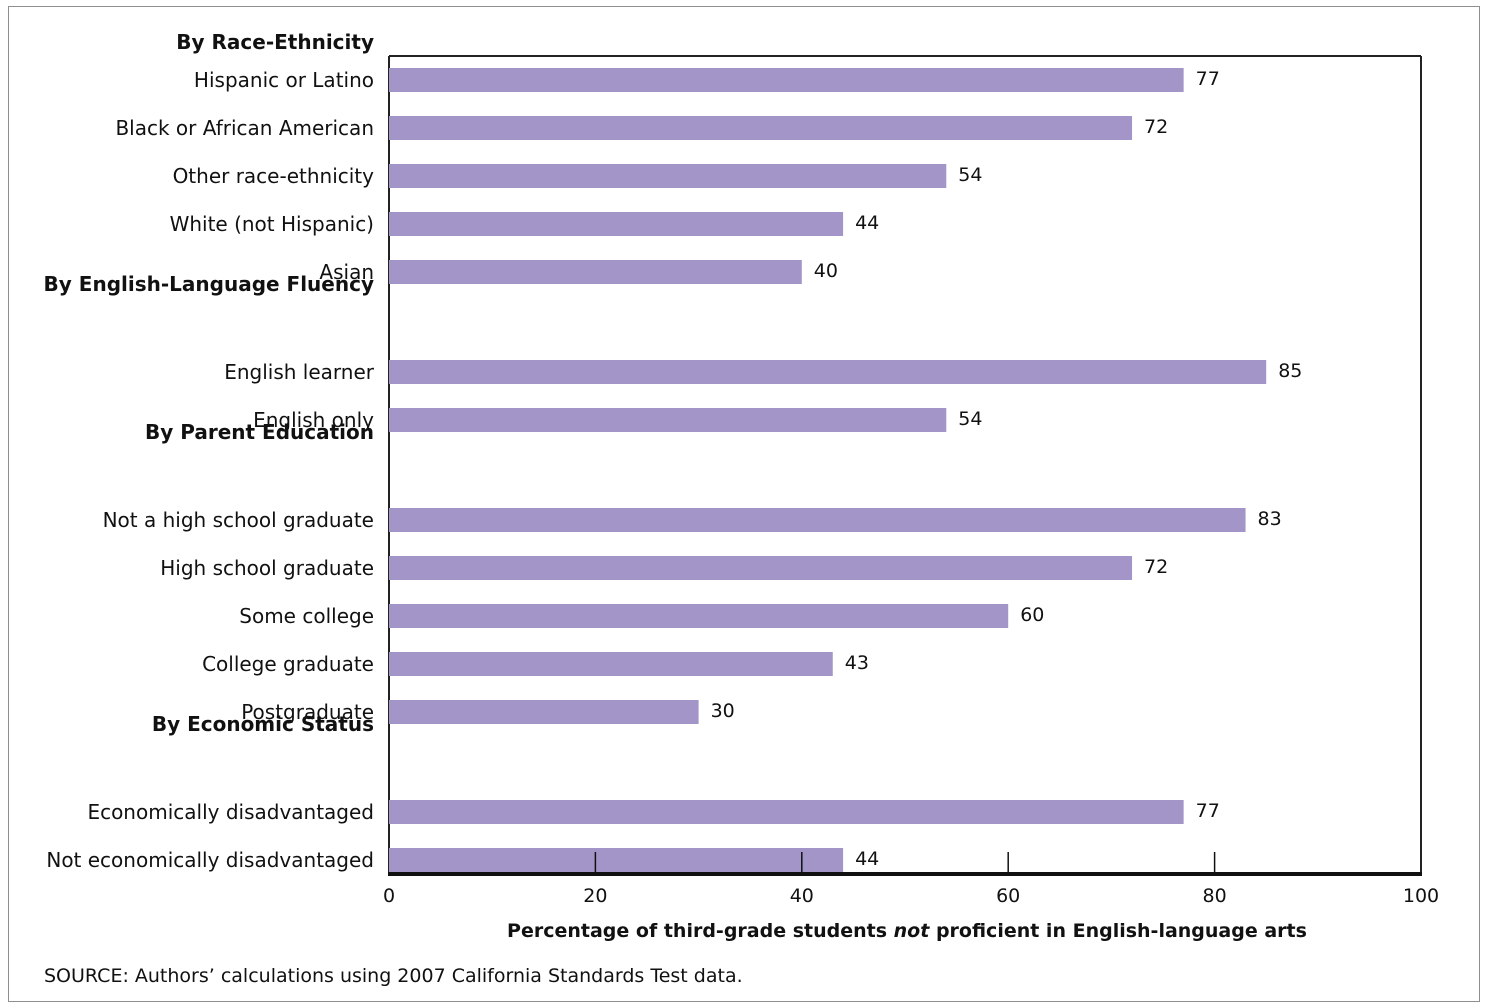 Image resolution: width=1488 pixels, height=1008 pixels. Describe the element at coordinates (244, 128) in the screenshot. I see `category-label: Black or African American` at that location.